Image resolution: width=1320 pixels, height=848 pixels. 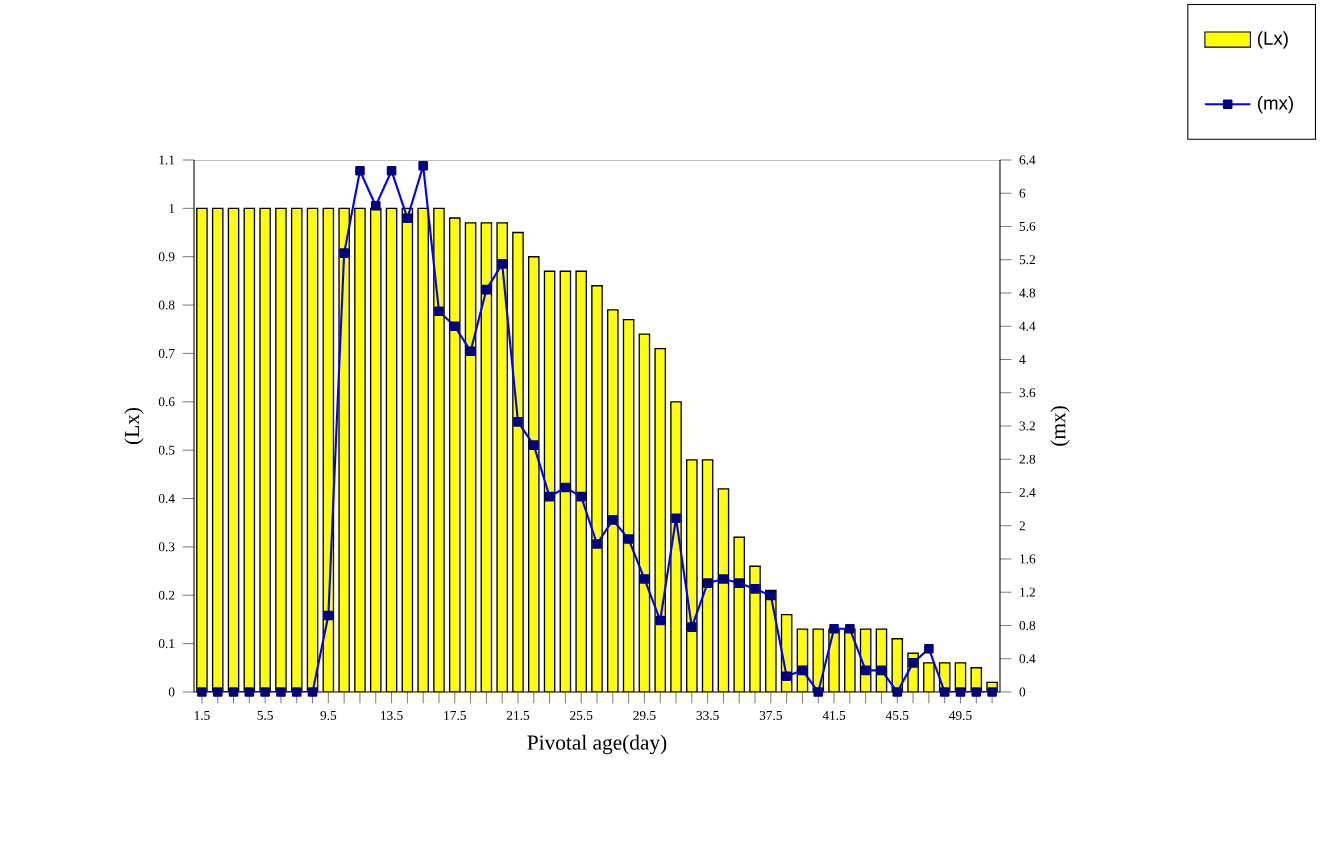 I want to click on y-axis-title: (Lx), so click(x=134, y=426).